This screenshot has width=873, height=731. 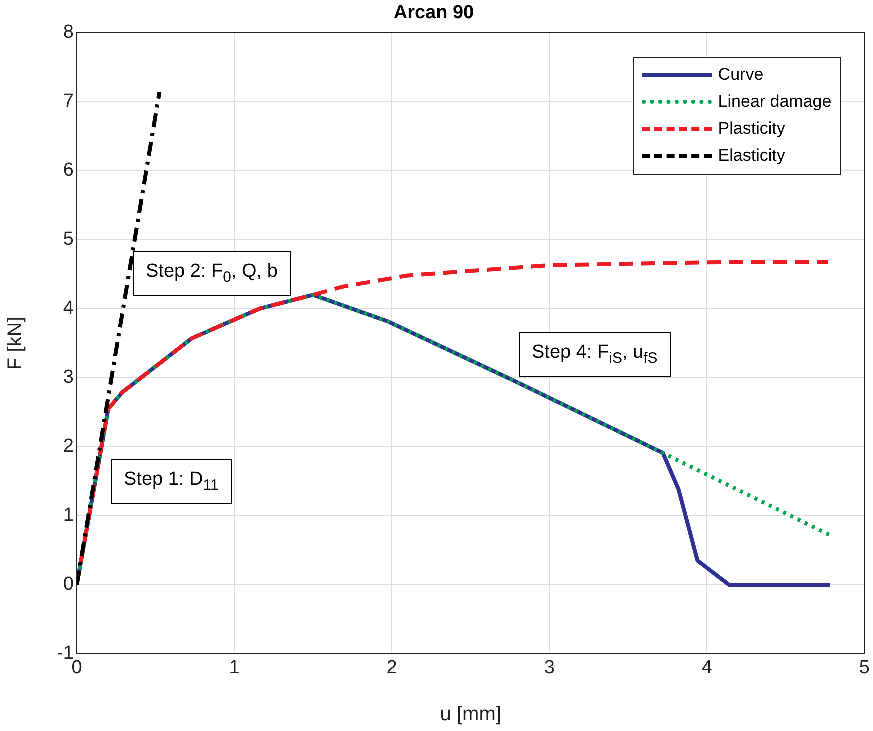 What do you see at coordinates (15, 343) in the screenshot?
I see `y-axis-title: F [kN]` at bounding box center [15, 343].